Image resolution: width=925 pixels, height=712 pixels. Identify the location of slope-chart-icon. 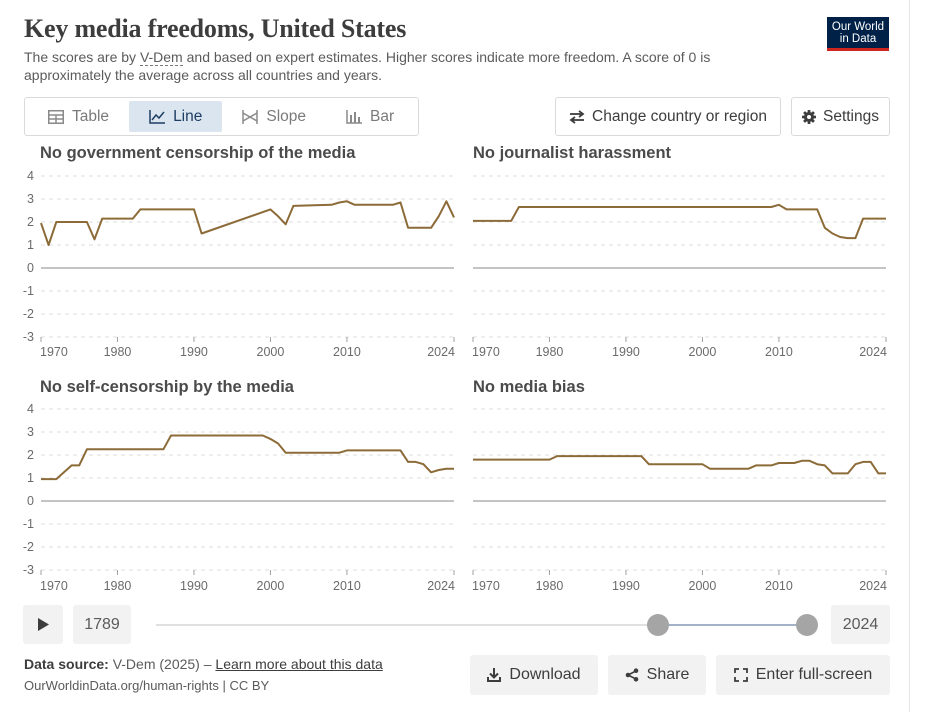
(250, 116).